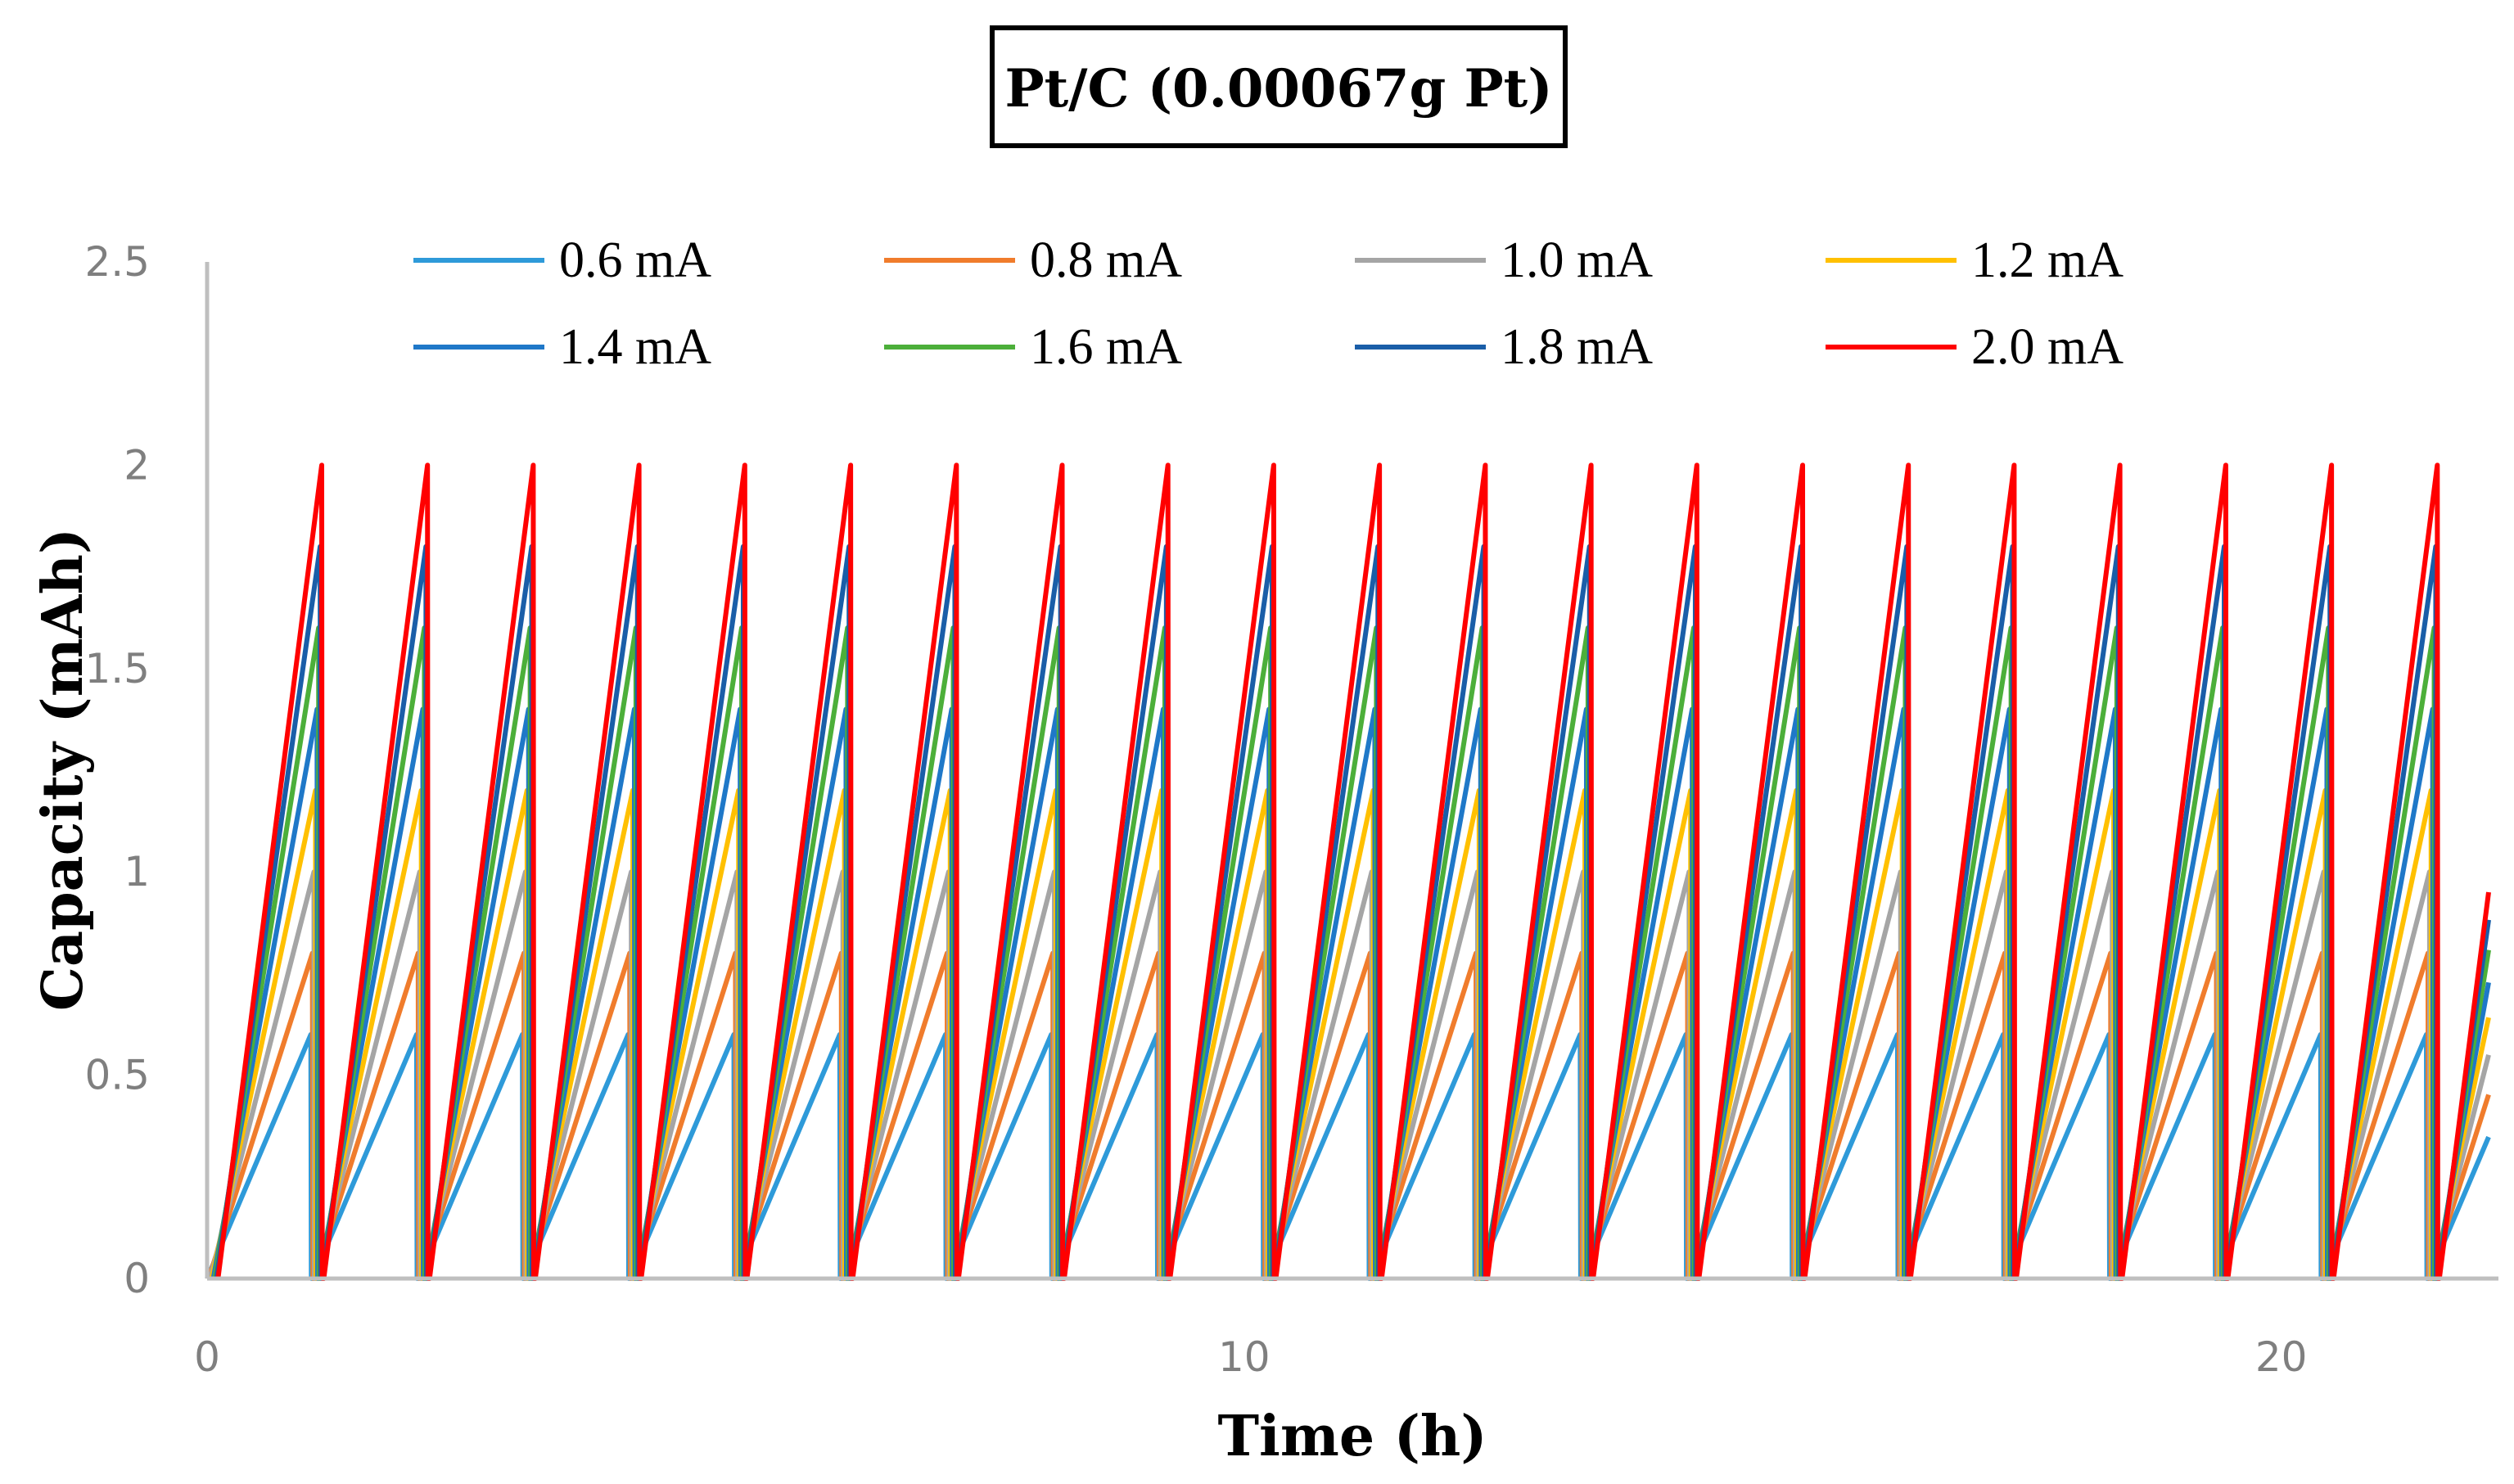 This screenshot has height=1484, width=2514. Describe the element at coordinates (137, 1278) in the screenshot. I see `y-tick-label: 0` at that location.